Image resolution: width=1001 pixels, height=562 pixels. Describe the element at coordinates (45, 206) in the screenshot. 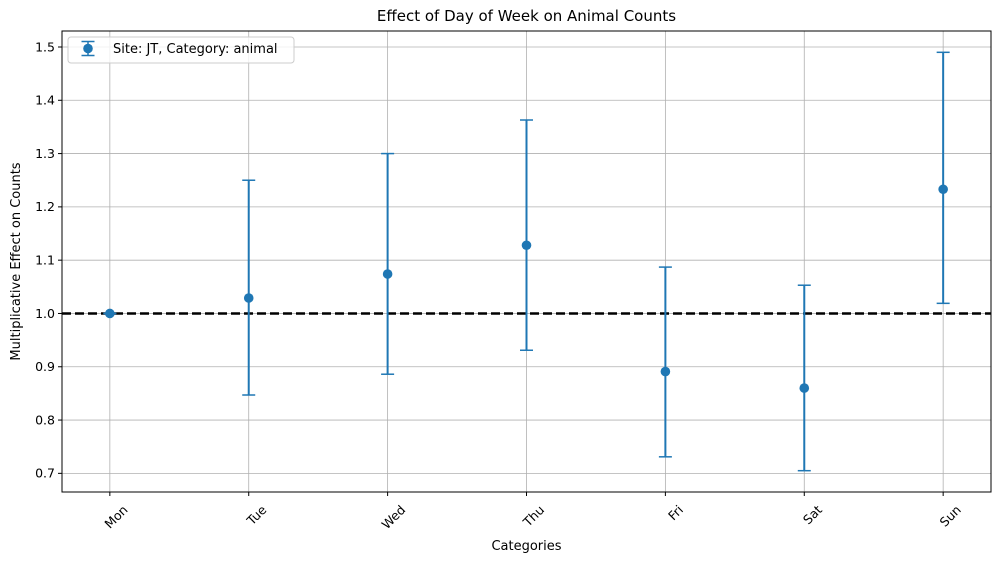

I see `y-tick-label: 1.2` at that location.